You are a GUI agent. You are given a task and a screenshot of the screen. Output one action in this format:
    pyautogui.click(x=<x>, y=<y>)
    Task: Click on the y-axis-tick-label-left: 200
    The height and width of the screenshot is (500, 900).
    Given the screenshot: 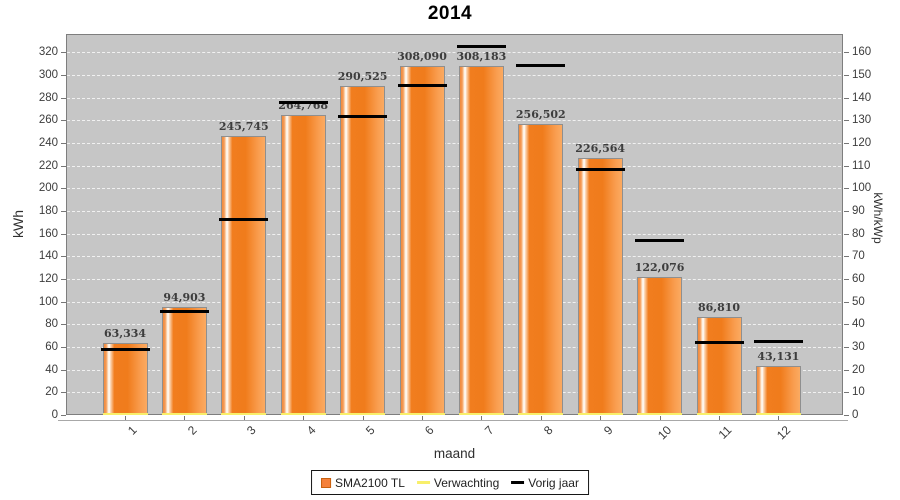 What is the action you would take?
    pyautogui.click(x=48, y=188)
    